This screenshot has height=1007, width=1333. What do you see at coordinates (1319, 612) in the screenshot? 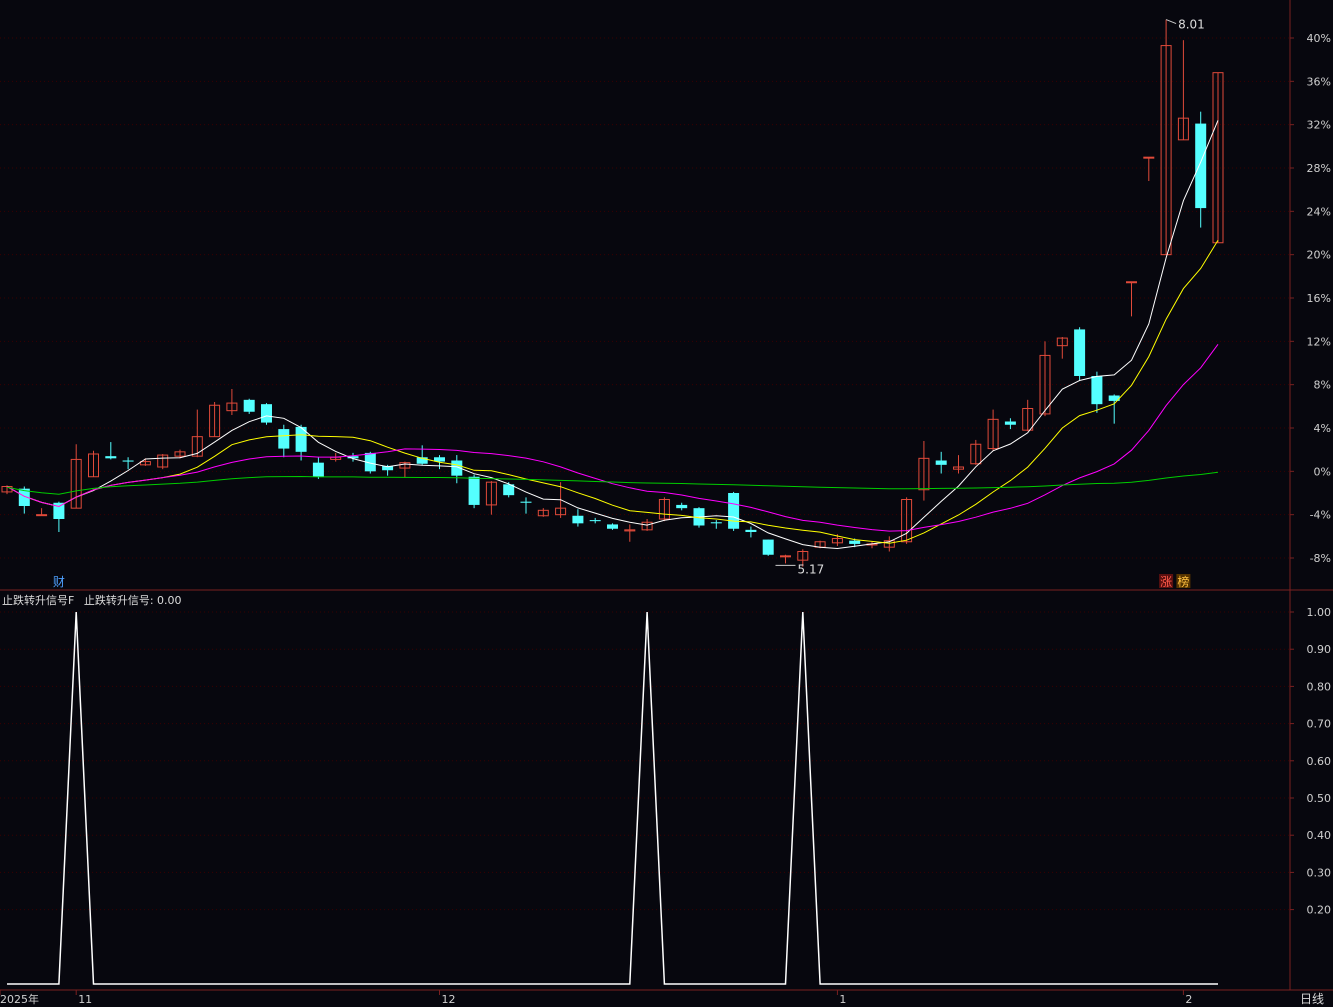
I see `indicator-y-tick-label: 1.00` at bounding box center [1319, 612].